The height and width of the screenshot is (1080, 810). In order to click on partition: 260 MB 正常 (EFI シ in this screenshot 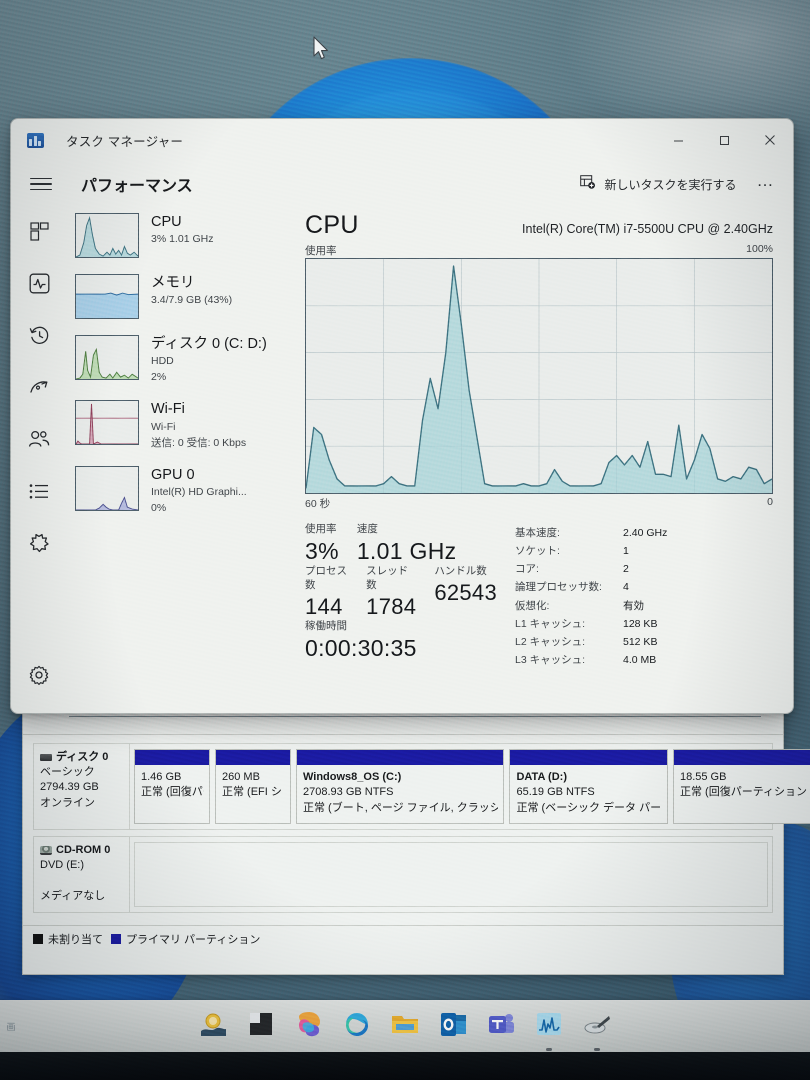, I will do `click(253, 787)`.